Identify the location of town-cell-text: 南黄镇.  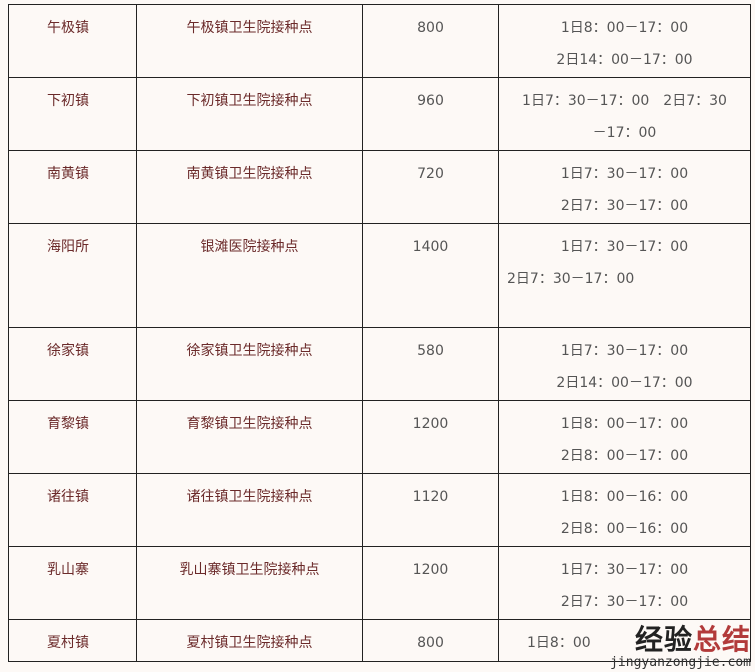
(68, 174).